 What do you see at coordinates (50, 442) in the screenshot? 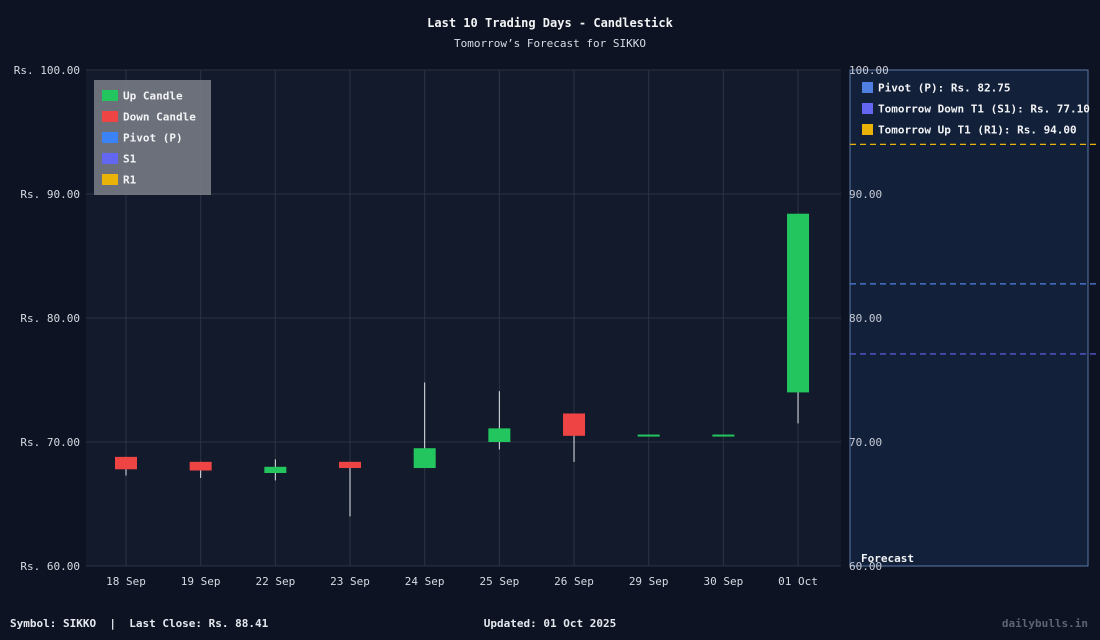
I see `y-tick-label: Rs. 70.00` at bounding box center [50, 442].